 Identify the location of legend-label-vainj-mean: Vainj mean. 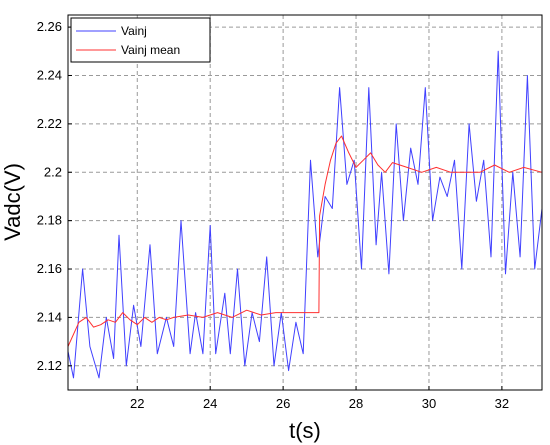
(150, 50).